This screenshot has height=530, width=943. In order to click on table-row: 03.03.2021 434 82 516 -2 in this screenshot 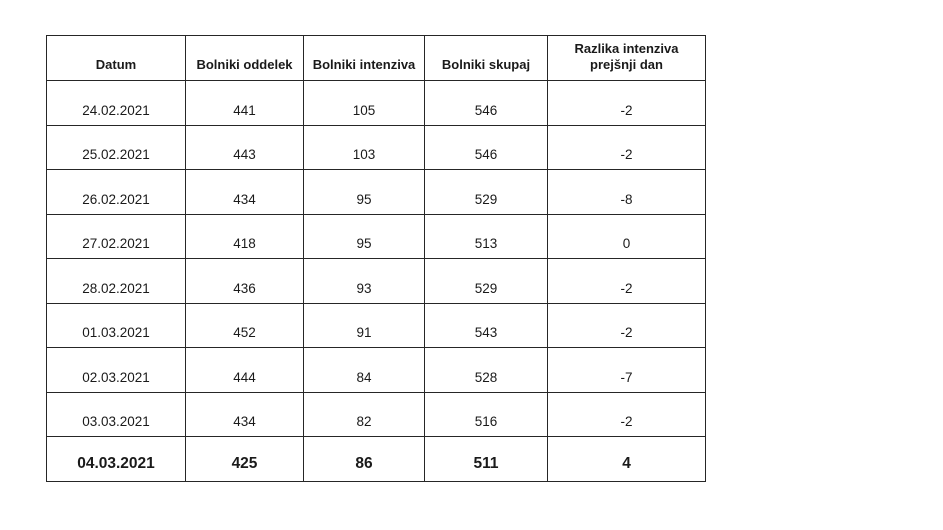, I will do `click(376, 414)`.